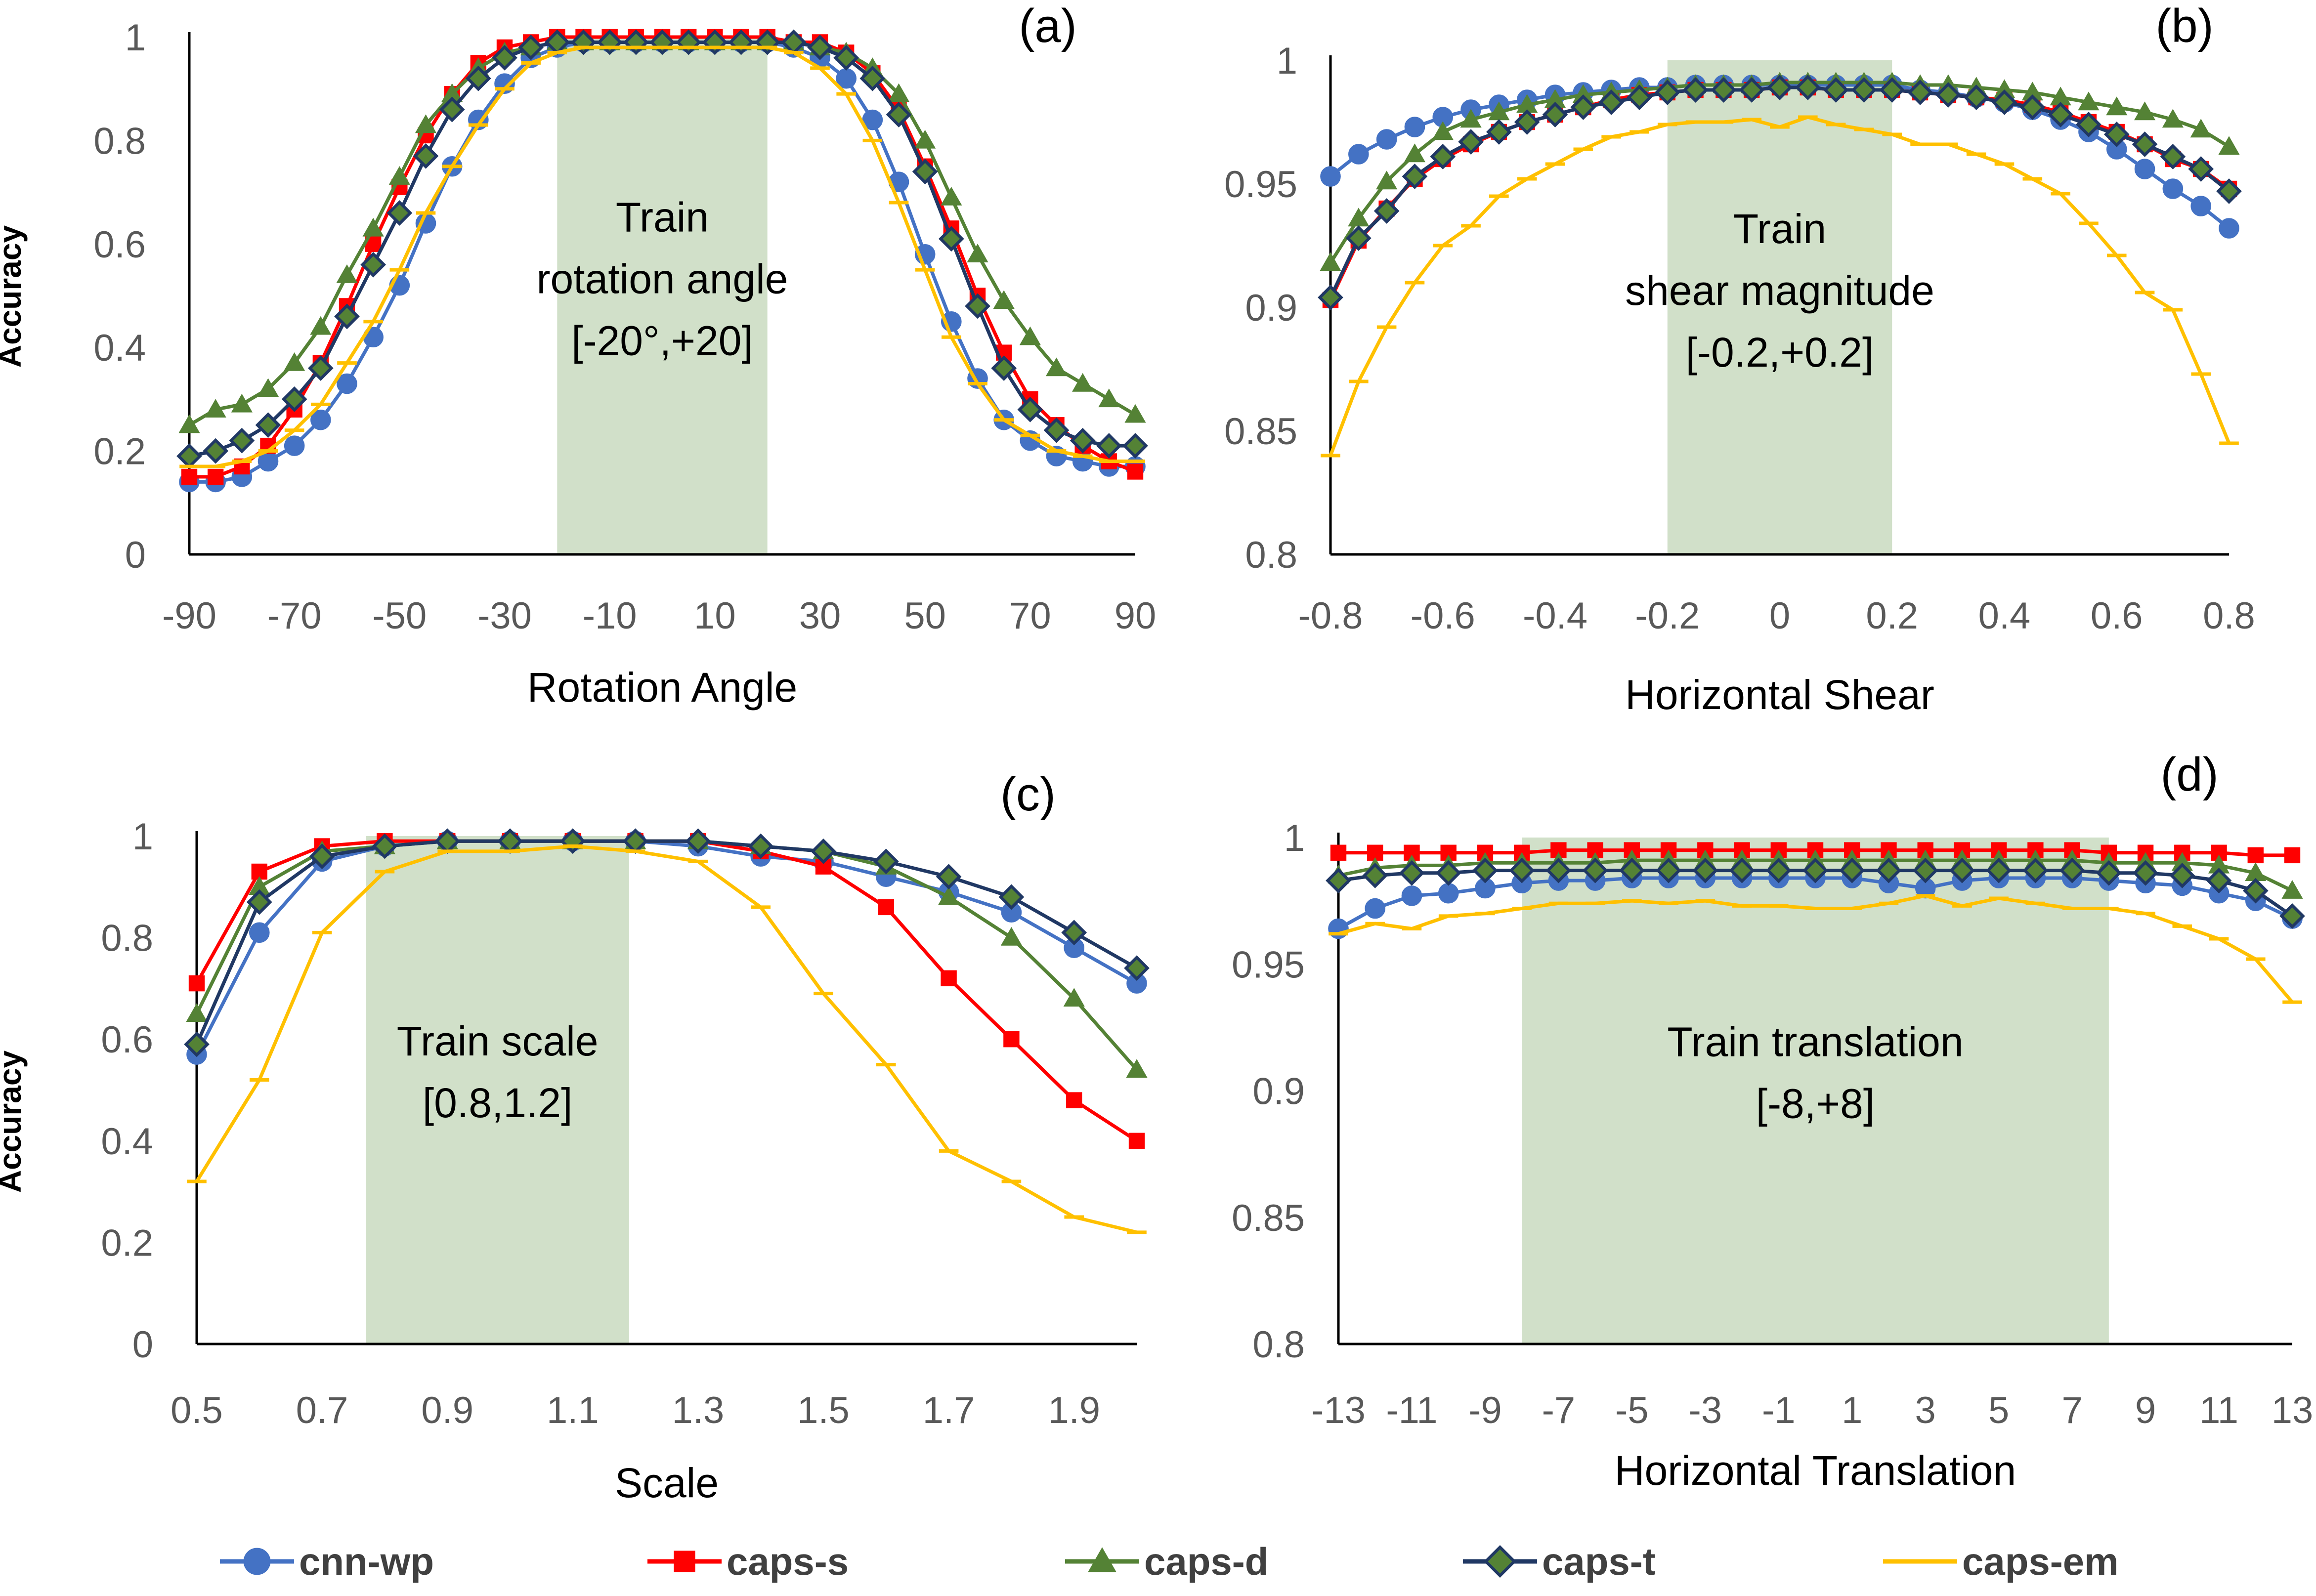 Image resolution: width=2316 pixels, height=1596 pixels. Describe the element at coordinates (189, 616) in the screenshot. I see `x-tick-label: -90` at that location.